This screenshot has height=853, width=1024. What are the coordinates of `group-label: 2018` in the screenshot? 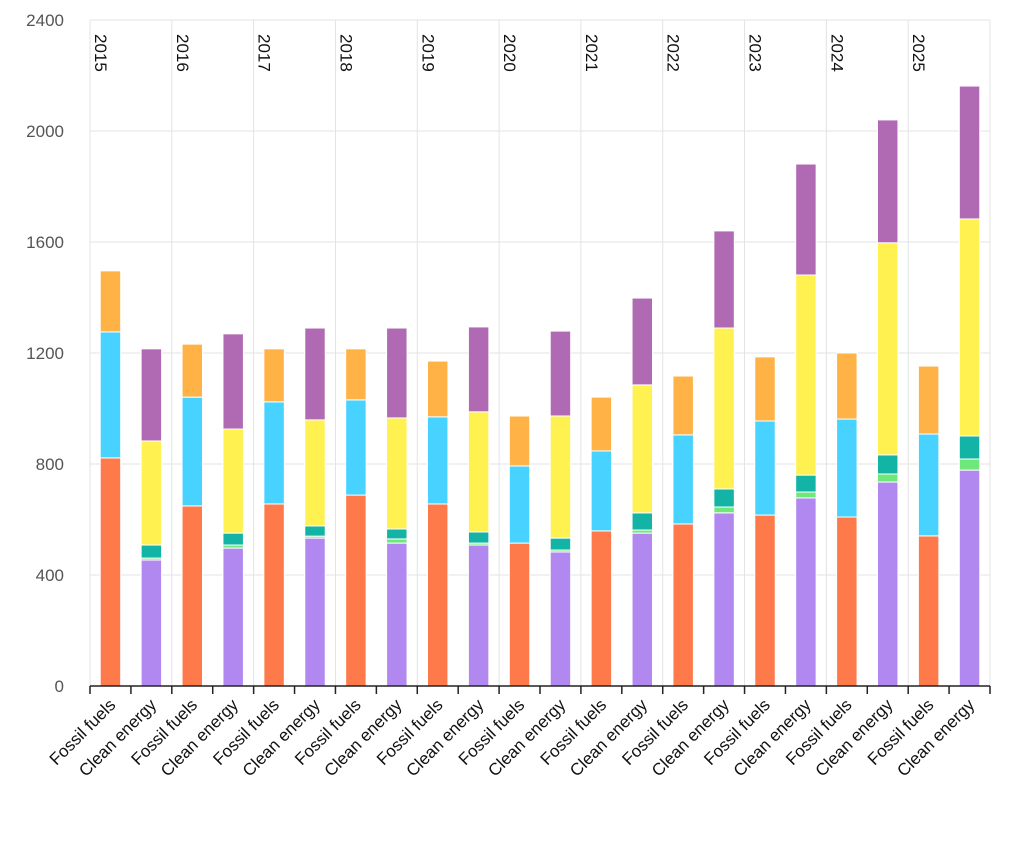 It's located at (345, 53).